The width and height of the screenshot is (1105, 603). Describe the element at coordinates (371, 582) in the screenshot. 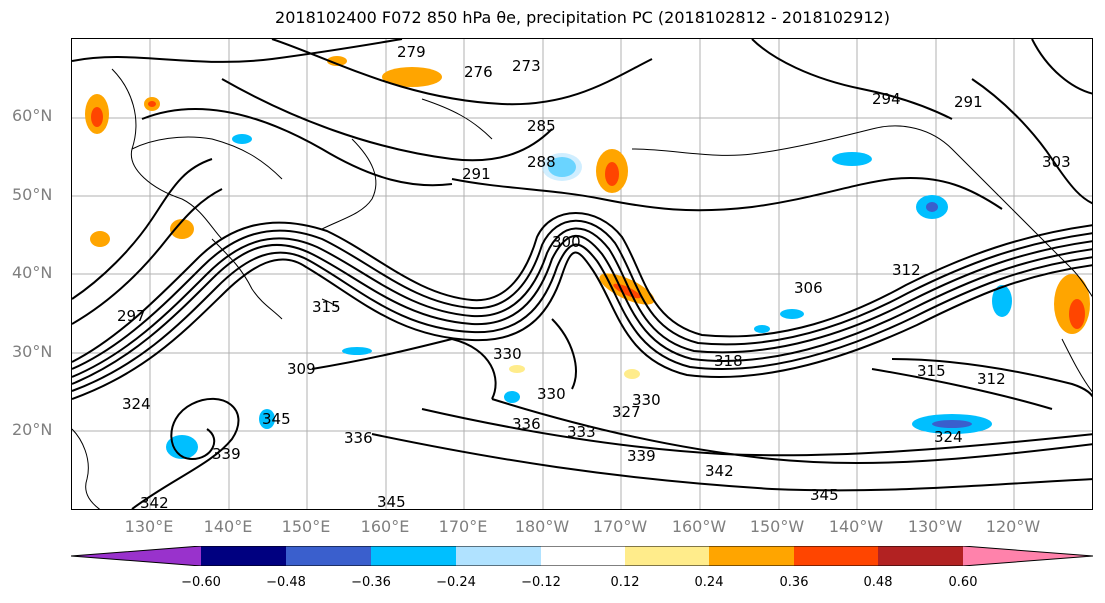

I see `colorbar-tick: −0.36` at that location.